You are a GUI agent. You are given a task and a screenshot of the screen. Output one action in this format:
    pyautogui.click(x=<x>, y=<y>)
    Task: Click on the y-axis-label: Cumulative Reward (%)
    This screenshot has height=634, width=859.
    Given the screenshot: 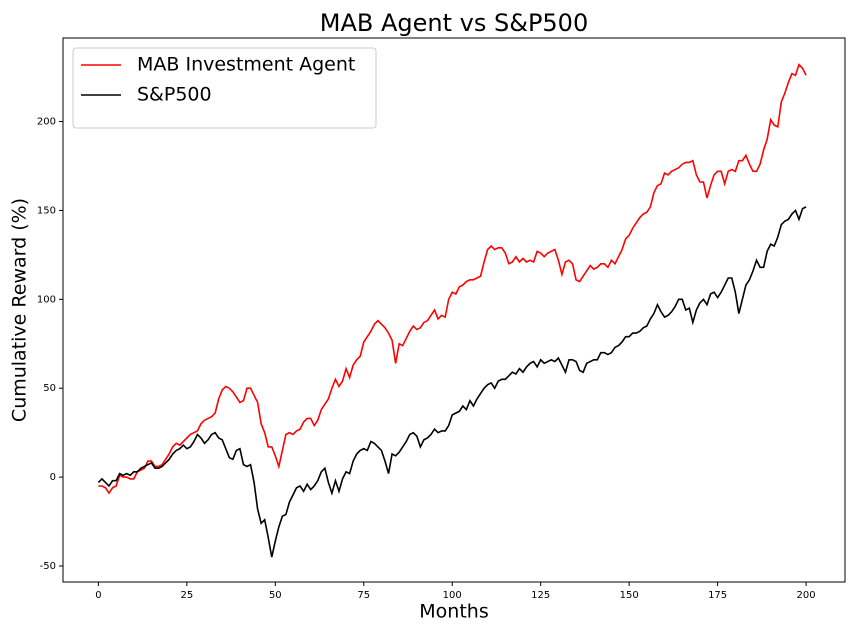 What is the action you would take?
    pyautogui.click(x=20, y=310)
    